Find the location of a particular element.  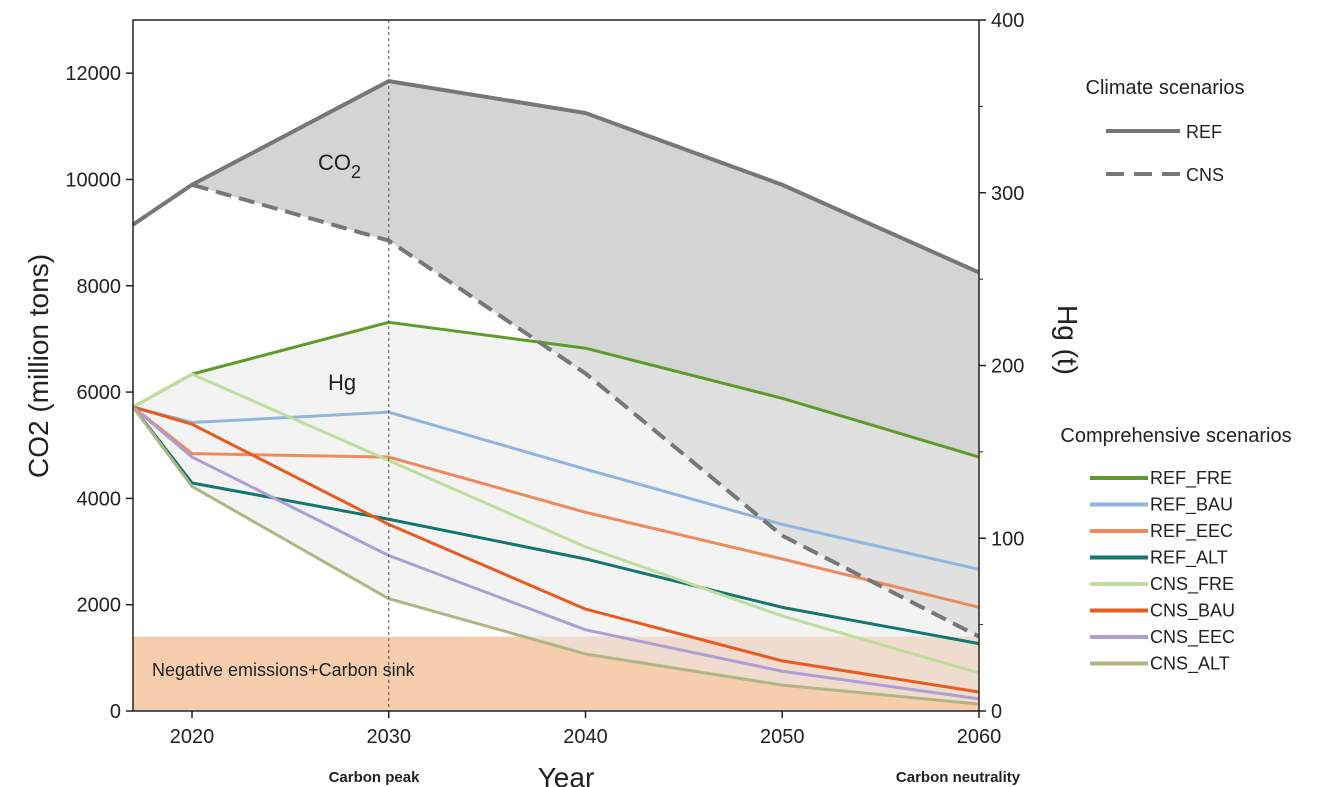

co2-area-label: CO2 is located at coordinates (339, 166).